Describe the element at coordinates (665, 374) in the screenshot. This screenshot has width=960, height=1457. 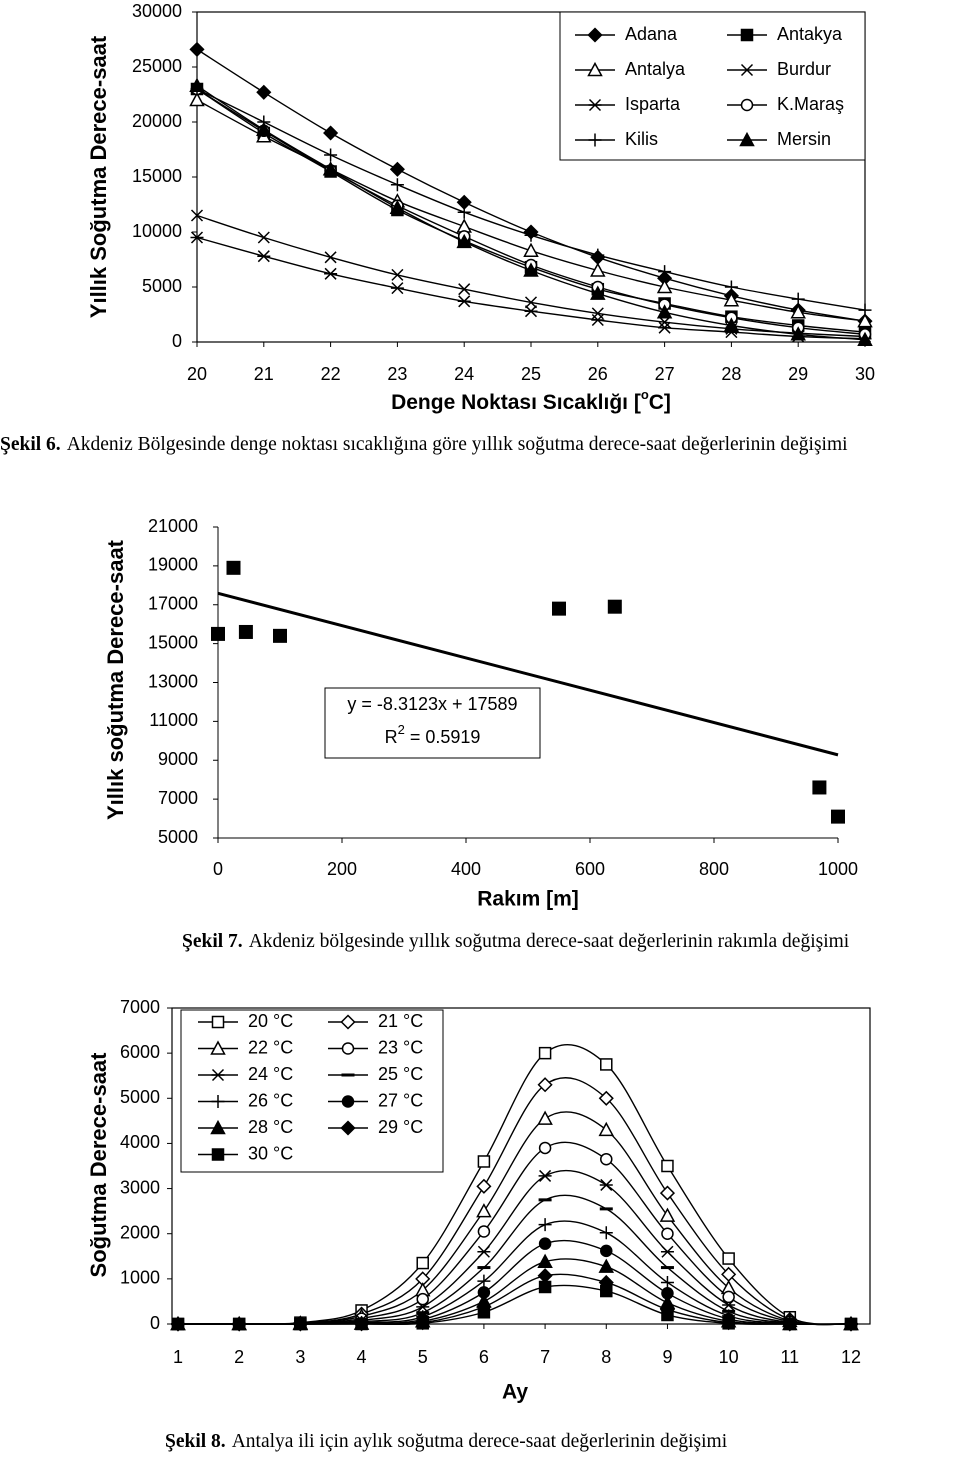
I see `x-tick-label: 27` at that location.